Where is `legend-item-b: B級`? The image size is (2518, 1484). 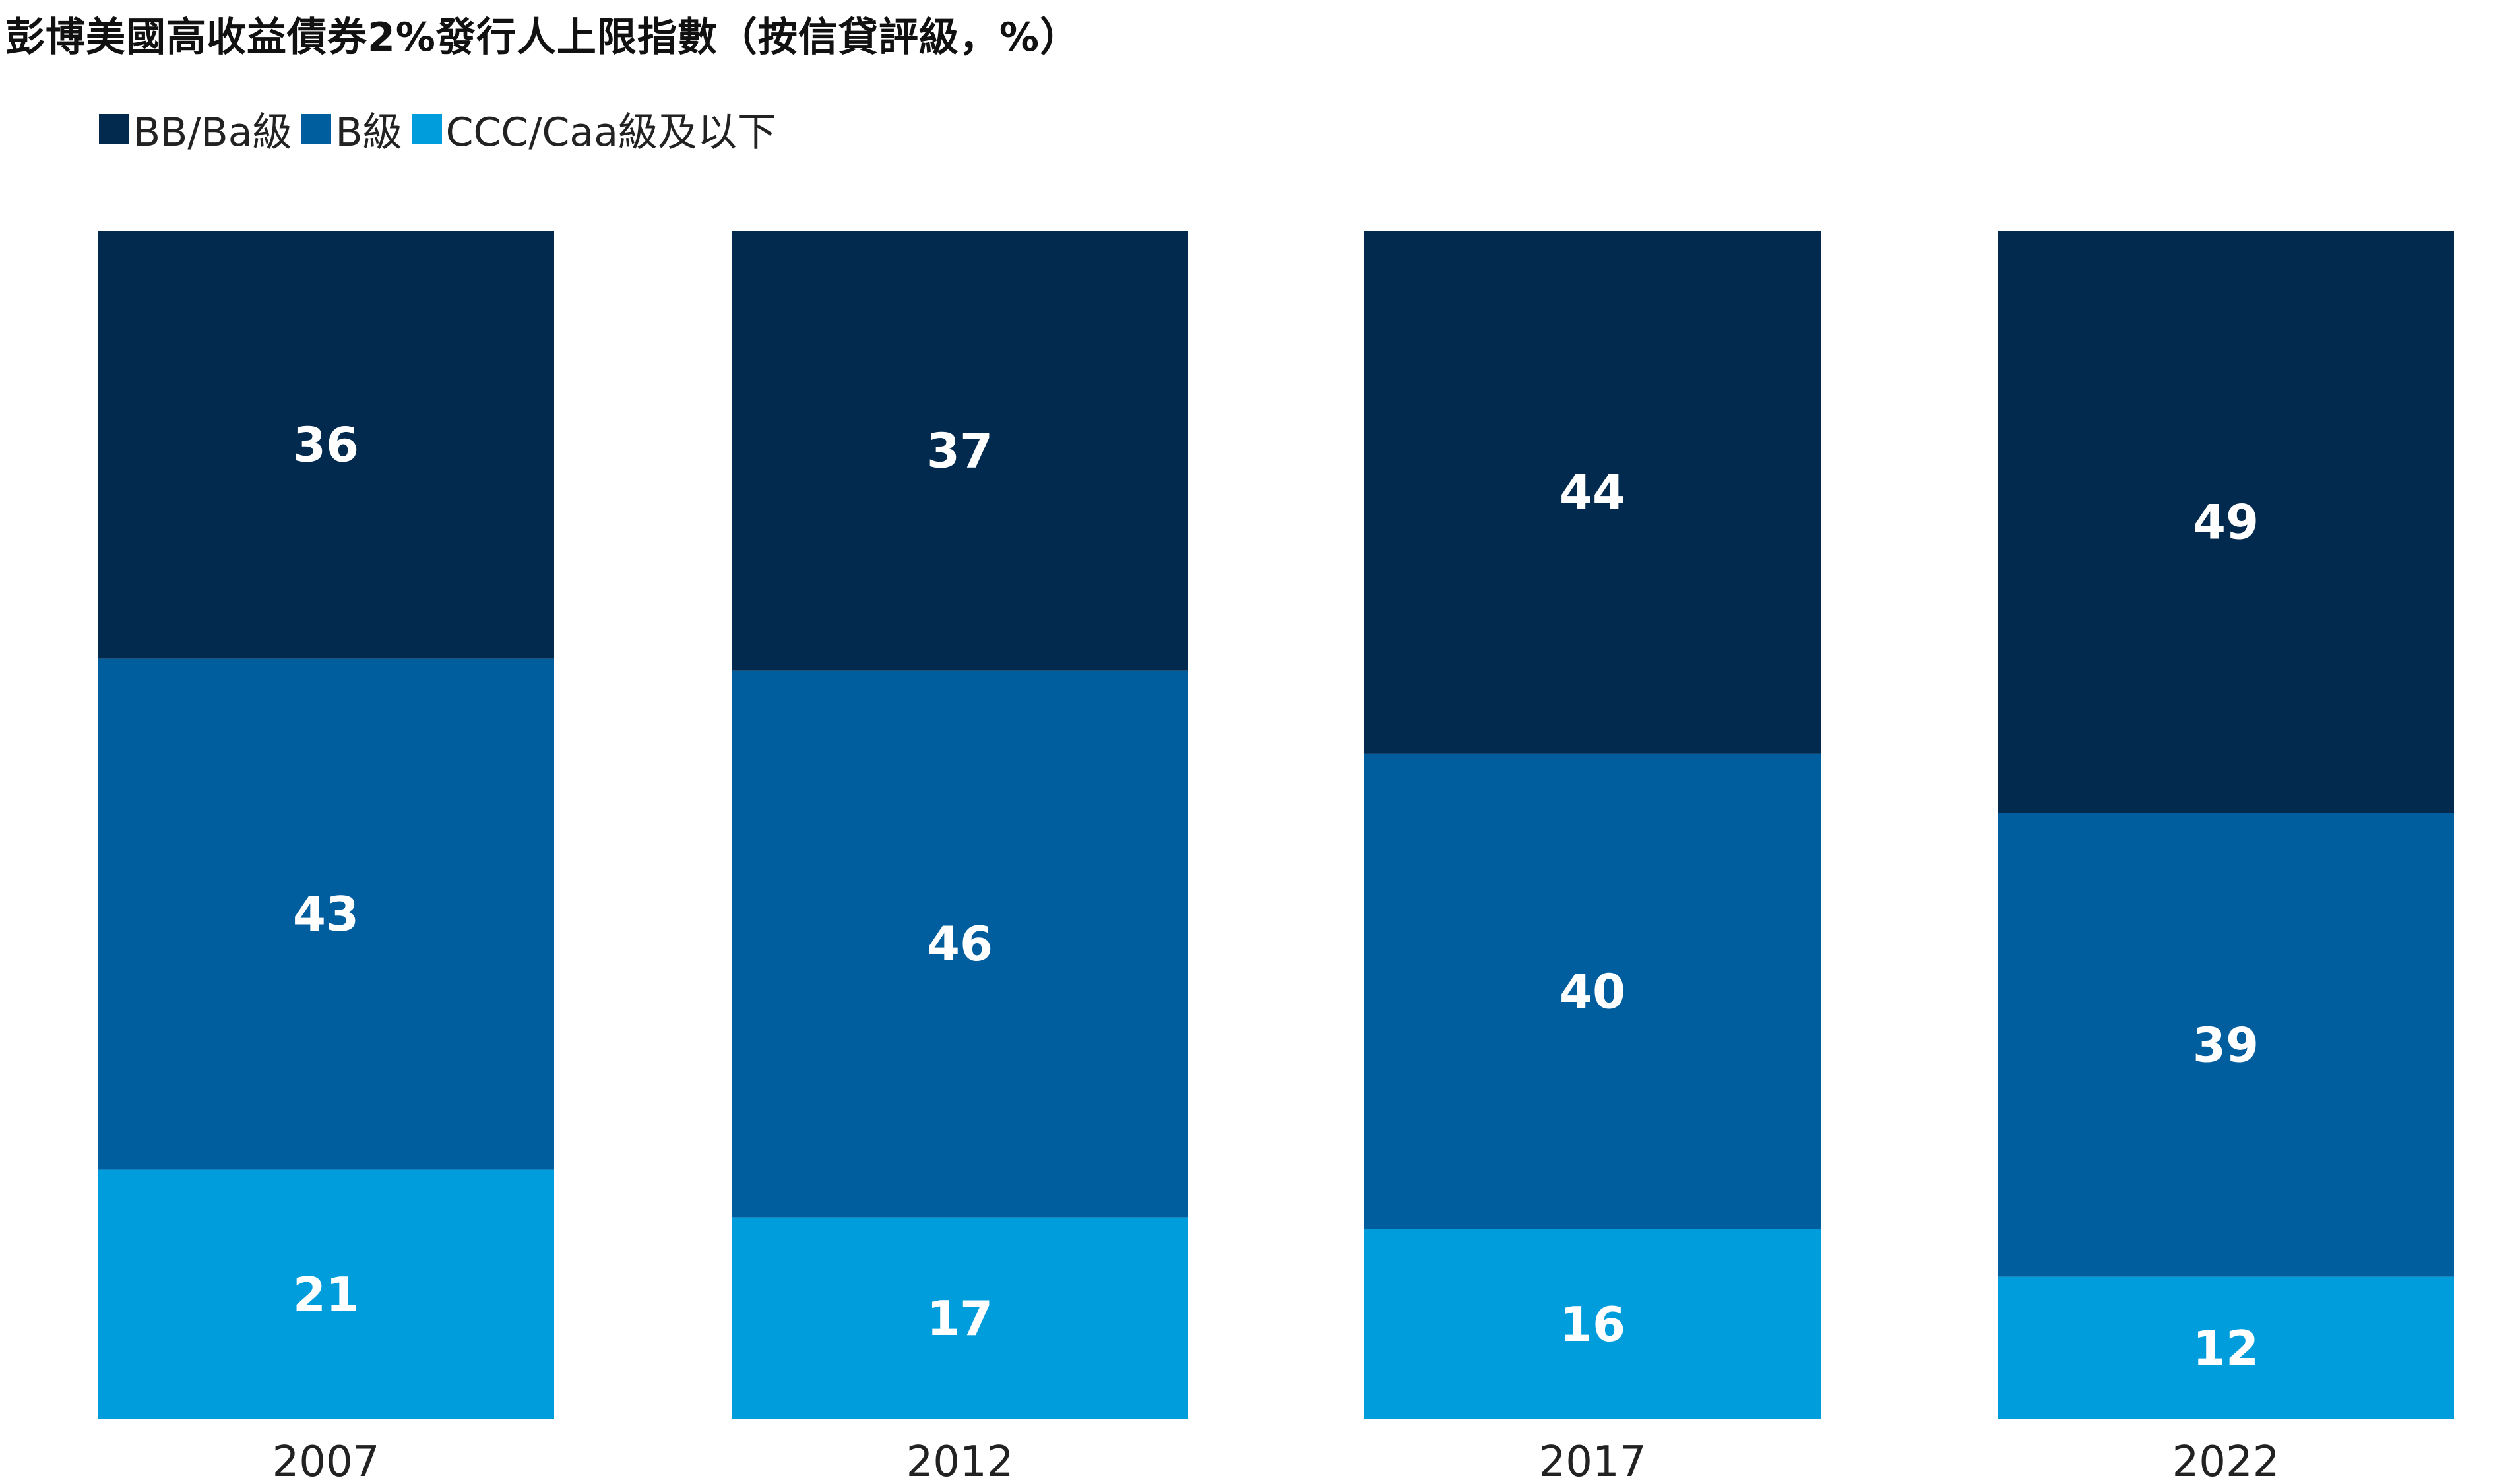 legend-item-b: B級 is located at coordinates (351, 129).